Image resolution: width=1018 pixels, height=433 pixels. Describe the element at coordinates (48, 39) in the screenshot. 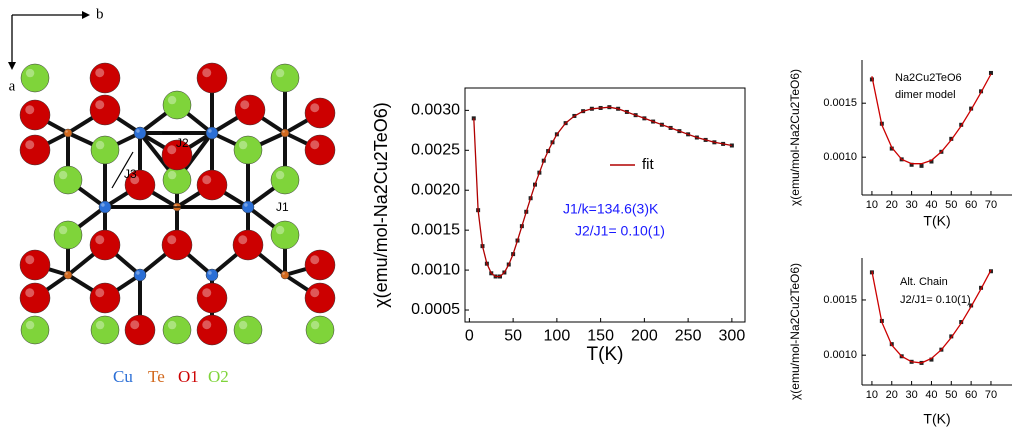

I see `axes-arrows` at that location.